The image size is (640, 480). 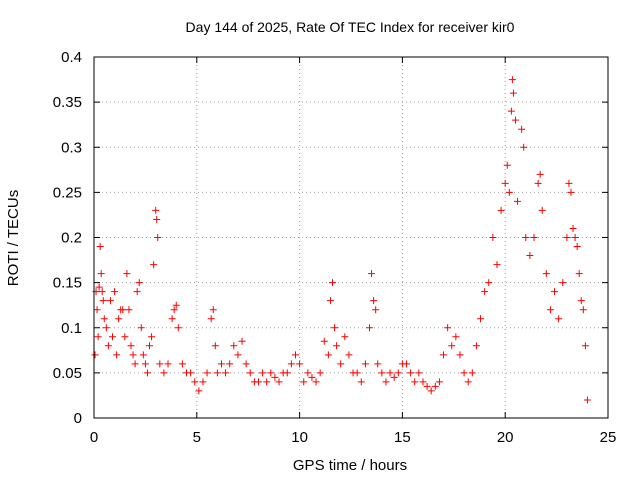 I want to click on y-tick-label: 0.25, so click(x=67, y=192).